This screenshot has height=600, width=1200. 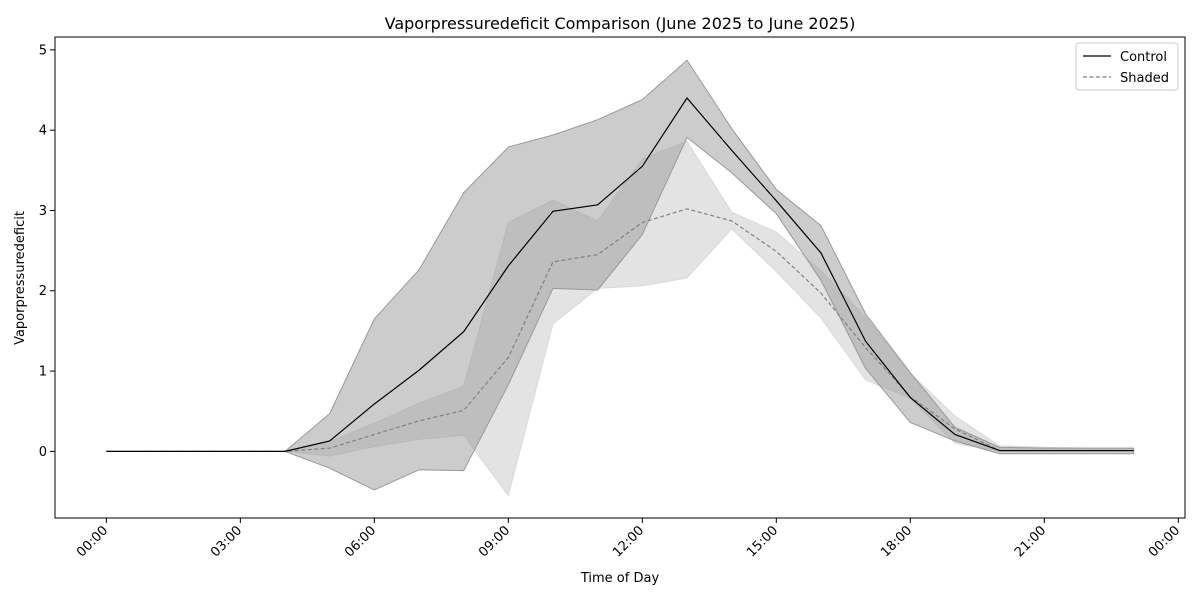 I want to click on x-tick-label: 21:00, so click(x=1030, y=541).